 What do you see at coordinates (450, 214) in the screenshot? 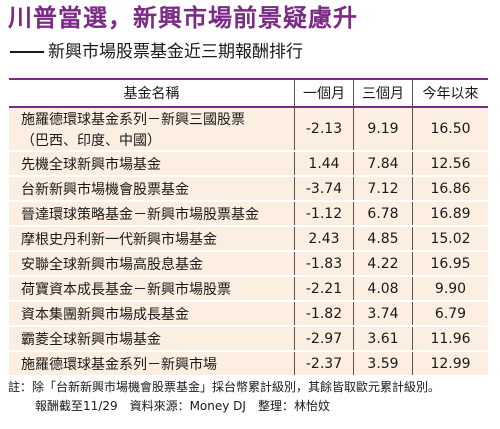
I see `ytd-return: 16.89` at bounding box center [450, 214].